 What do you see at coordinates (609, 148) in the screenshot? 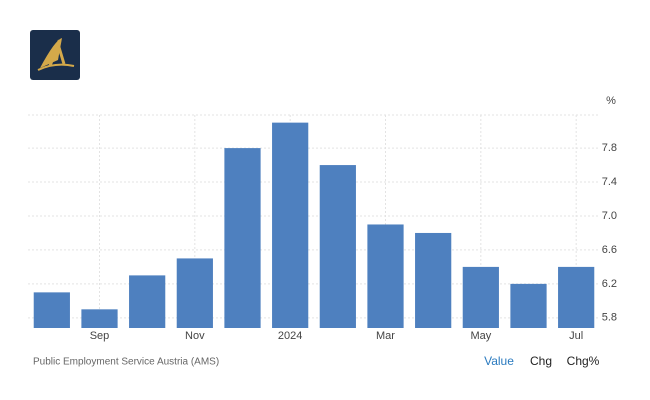
I see `y-tick-label: 7.8` at bounding box center [609, 148].